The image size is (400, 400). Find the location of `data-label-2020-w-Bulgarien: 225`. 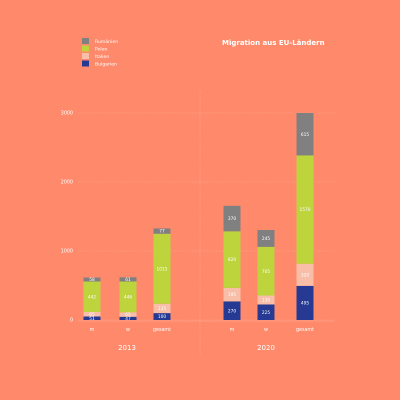

data-label-2020-w-Bulgarien: 225 is located at coordinates (266, 313).